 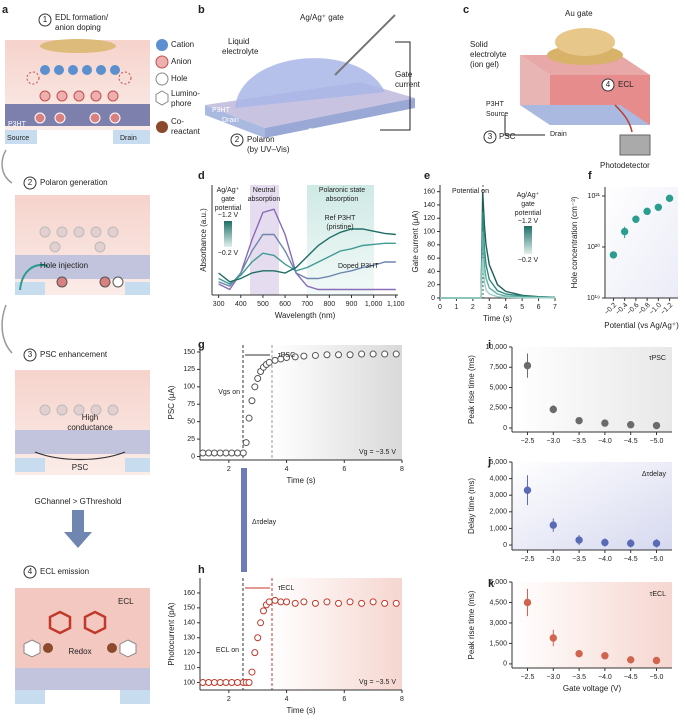 I want to click on x-tick-label: 4, so click(x=287, y=699).